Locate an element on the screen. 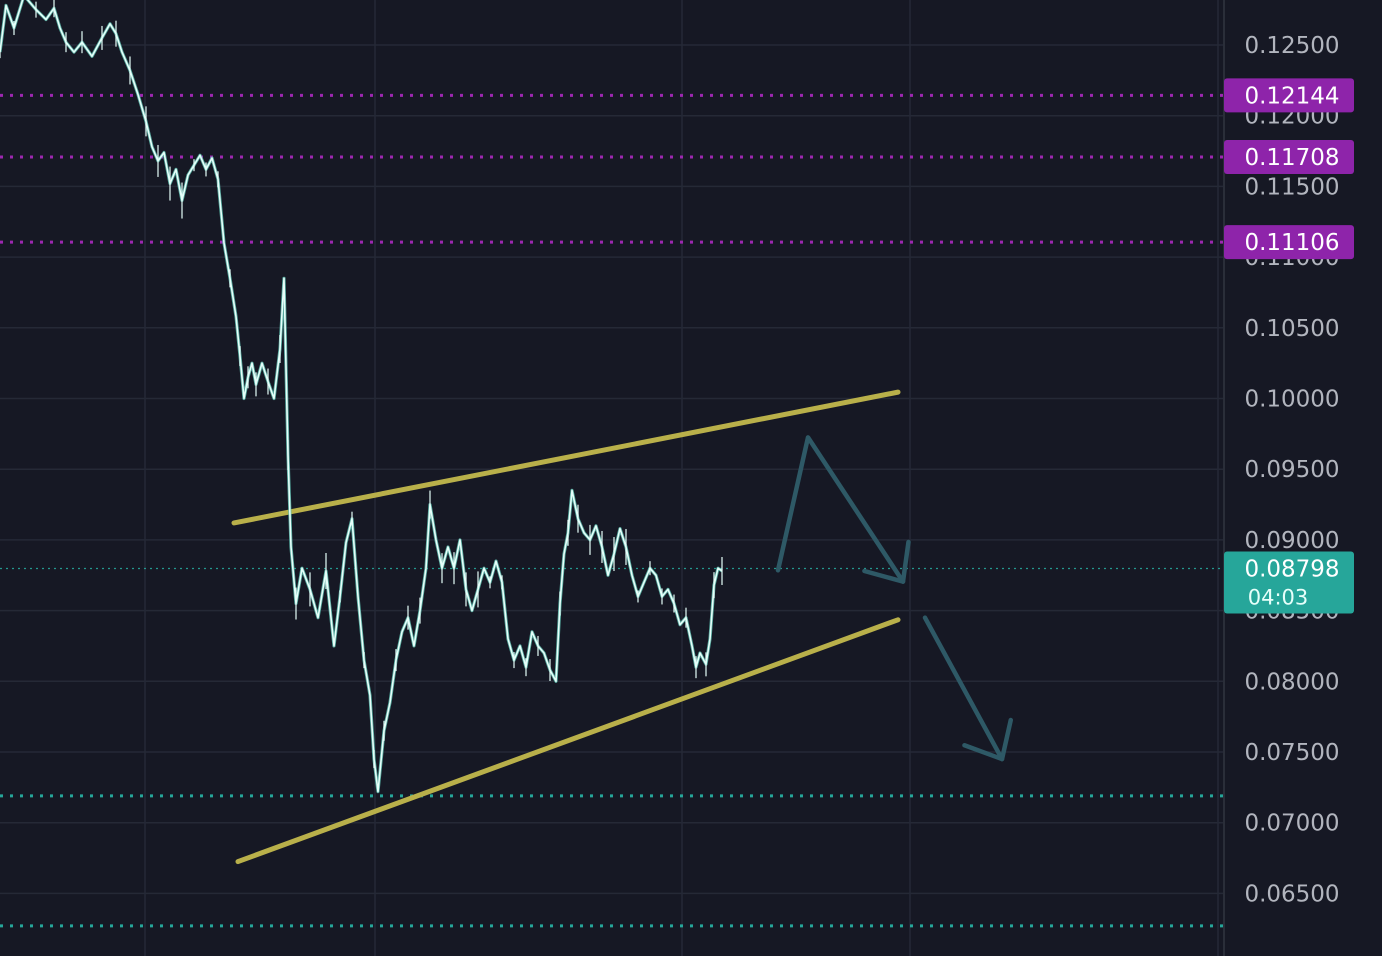 The height and width of the screenshot is (956, 1382). price-tags: 0.12144 0.11708 0.11106 0.08798 04:03 is located at coordinates (1289, 346).